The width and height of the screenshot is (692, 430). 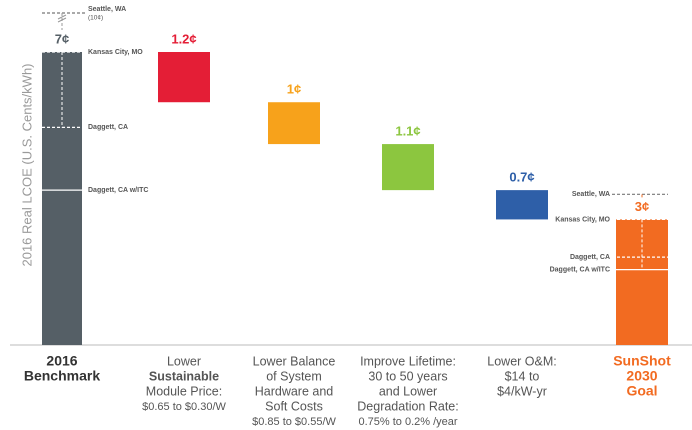 I want to click on x-tick-label: 0.75% to 0.2% /year, so click(x=407, y=422).